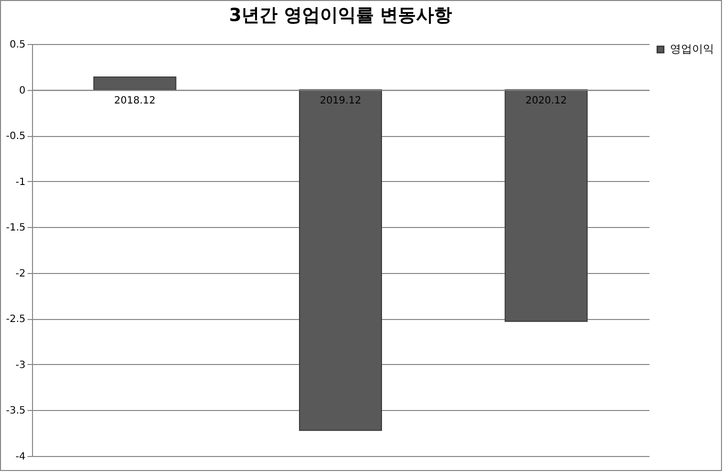 This screenshot has width=724, height=473. What do you see at coordinates (692, 49) in the screenshot?
I see `legend-label: 영업이익` at bounding box center [692, 49].